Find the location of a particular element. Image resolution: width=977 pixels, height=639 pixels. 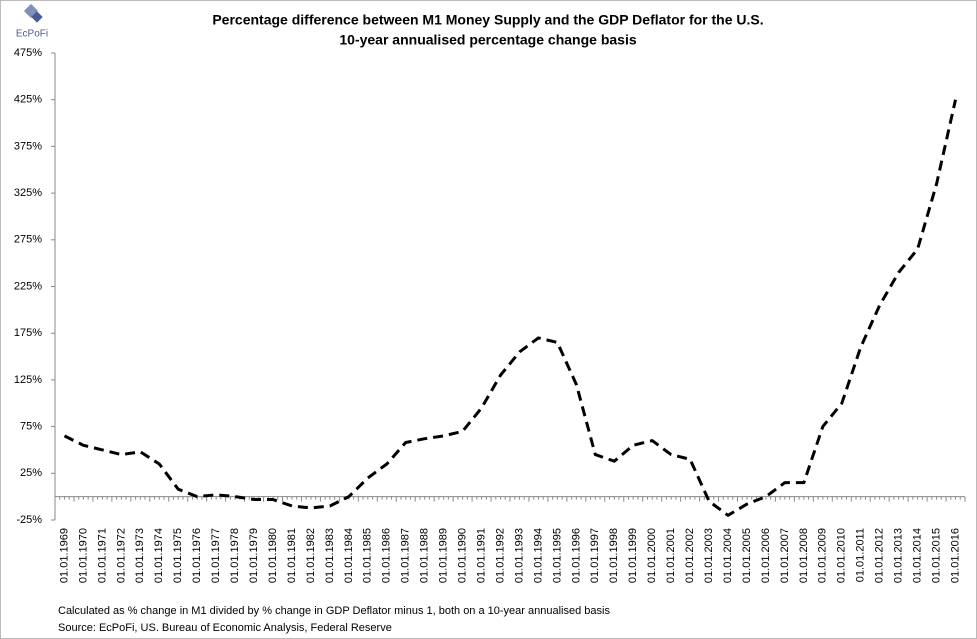

x-tick-label: 01.01.1972 is located at coordinates (121, 555).